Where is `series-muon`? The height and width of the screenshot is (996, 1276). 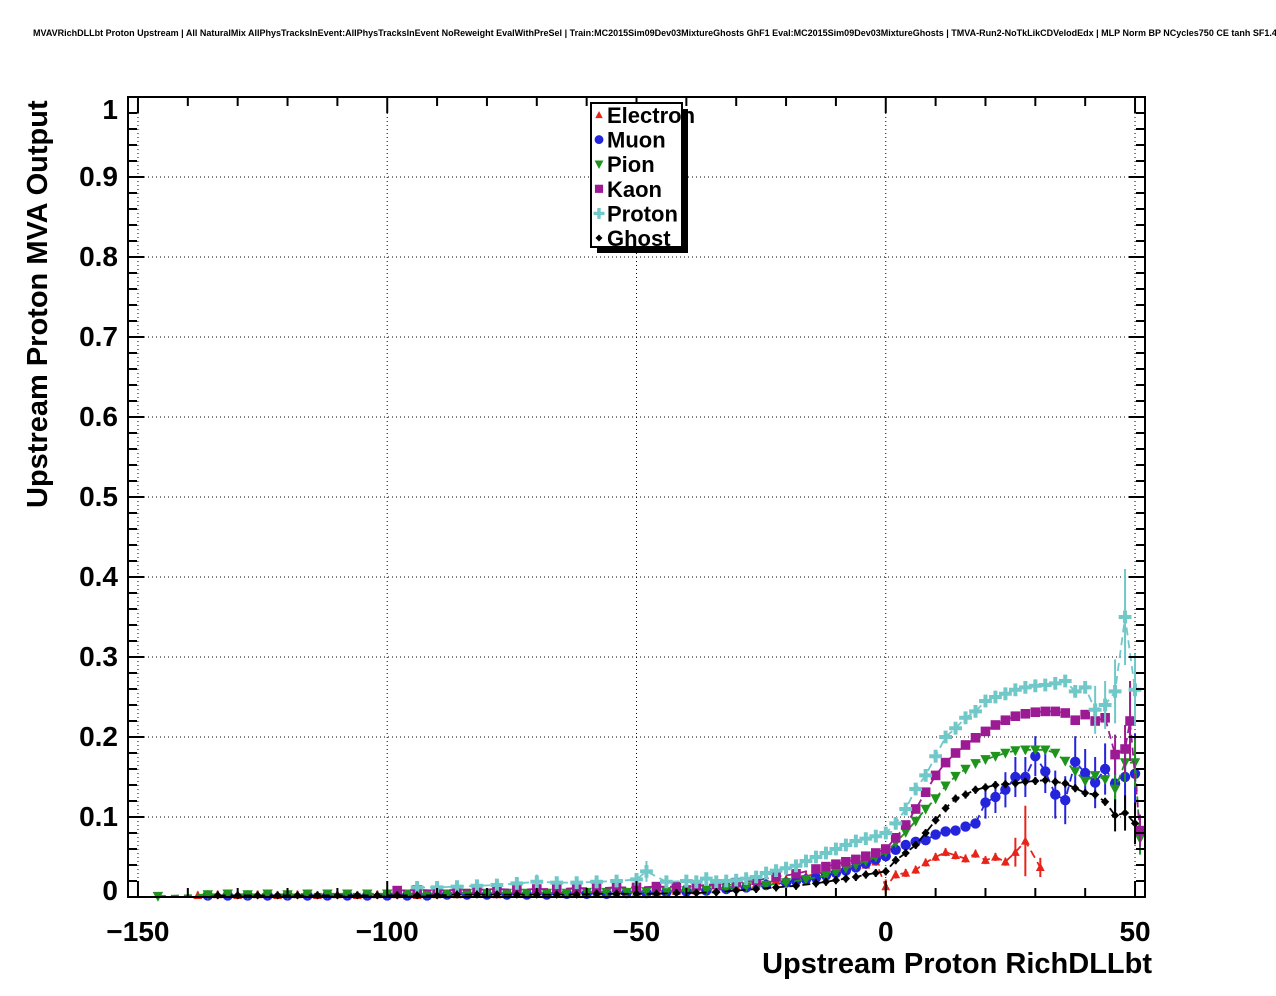 series-muon is located at coordinates (671, 817).